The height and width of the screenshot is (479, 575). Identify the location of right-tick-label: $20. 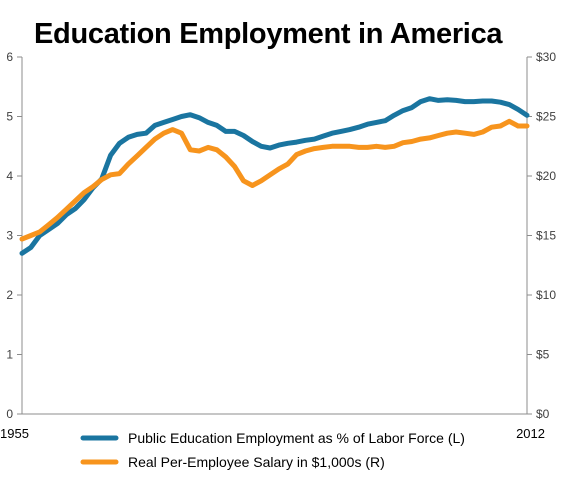
(546, 176).